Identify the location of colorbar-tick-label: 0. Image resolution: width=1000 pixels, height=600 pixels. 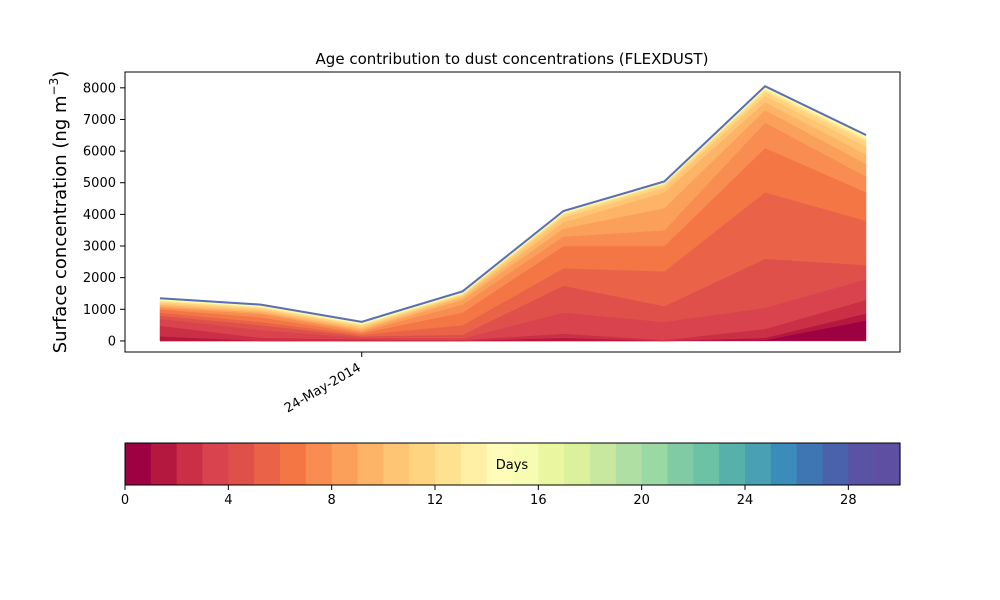
(125, 500).